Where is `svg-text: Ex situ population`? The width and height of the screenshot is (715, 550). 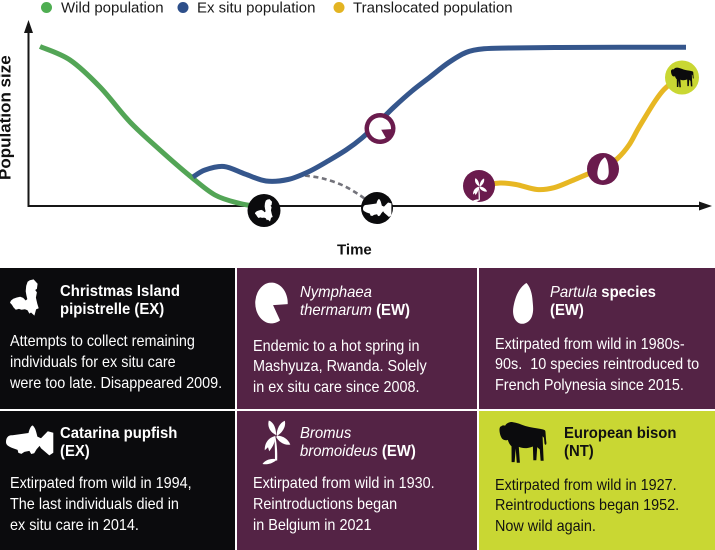 svg-text: Ex situ population is located at coordinates (256, 8).